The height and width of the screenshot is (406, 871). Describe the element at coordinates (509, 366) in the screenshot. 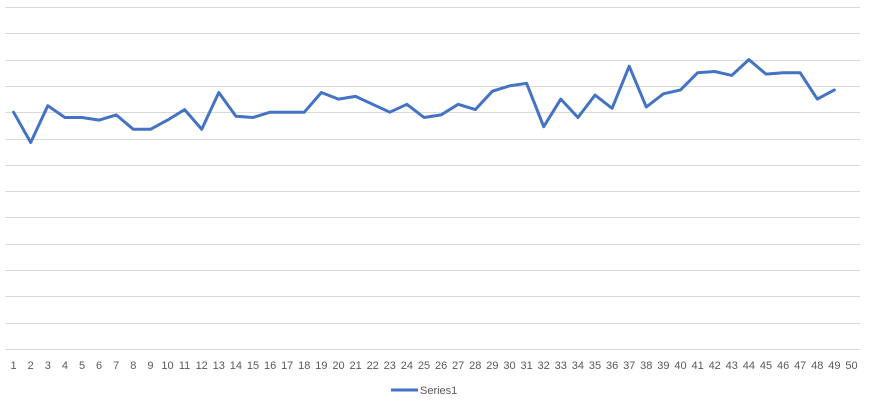

I see `x-tick-label: 30` at that location.